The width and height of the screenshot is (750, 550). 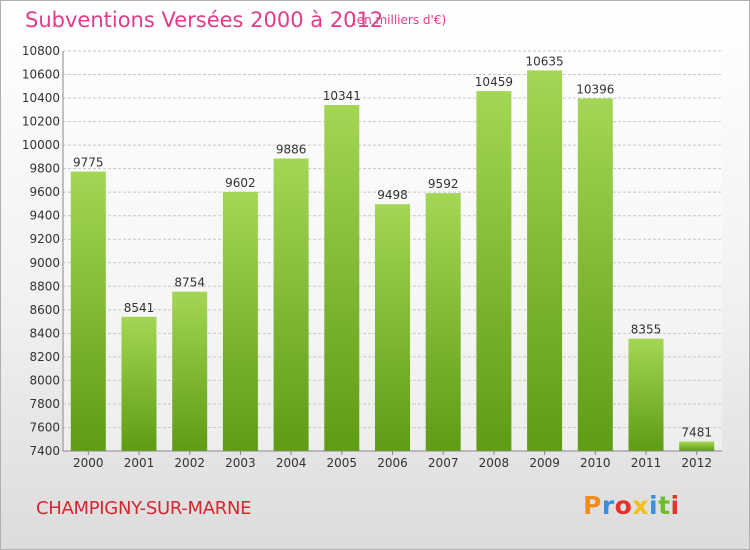 What do you see at coordinates (41, 75) in the screenshot?
I see `y-tick-label: 10600` at bounding box center [41, 75].